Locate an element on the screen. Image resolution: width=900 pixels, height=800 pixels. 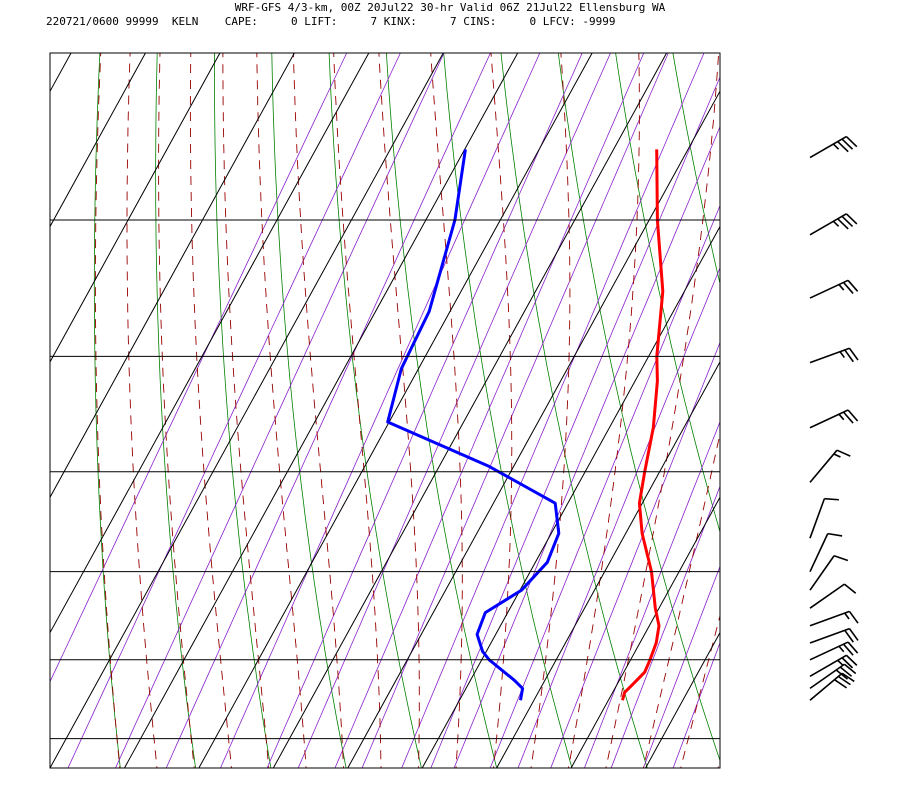
dewpoint-profile-line is located at coordinates (473, 425).